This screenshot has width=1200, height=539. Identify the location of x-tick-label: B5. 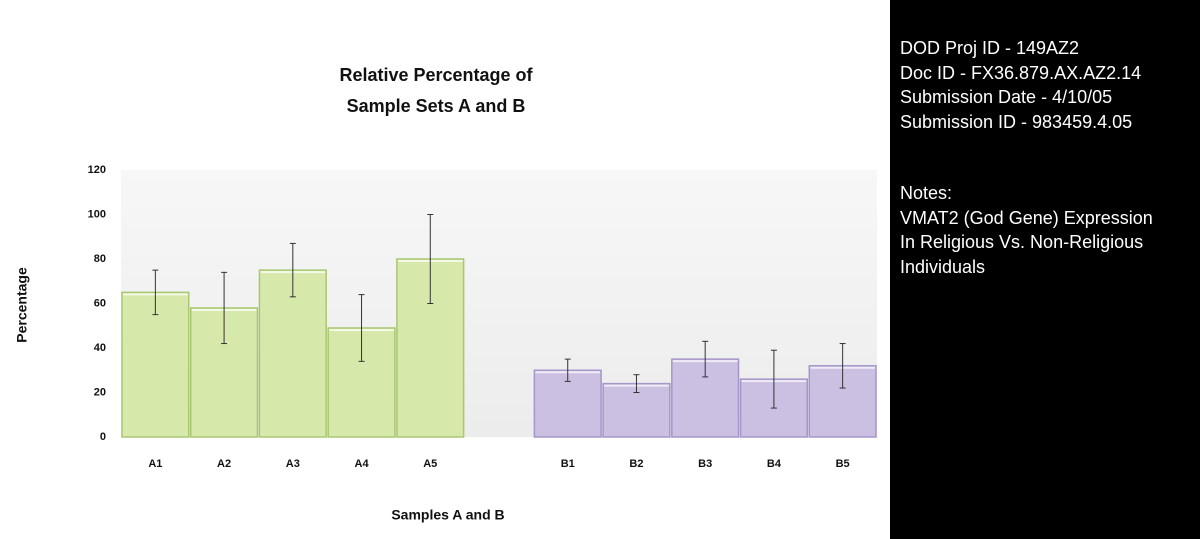
(843, 464).